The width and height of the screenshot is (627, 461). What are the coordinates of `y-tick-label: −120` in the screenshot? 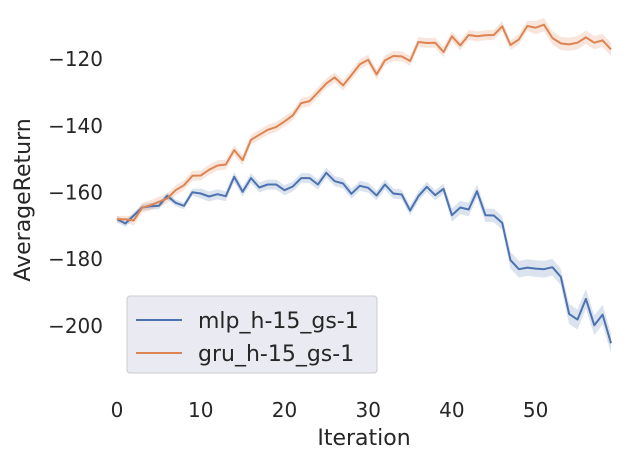 It's located at (75, 59).